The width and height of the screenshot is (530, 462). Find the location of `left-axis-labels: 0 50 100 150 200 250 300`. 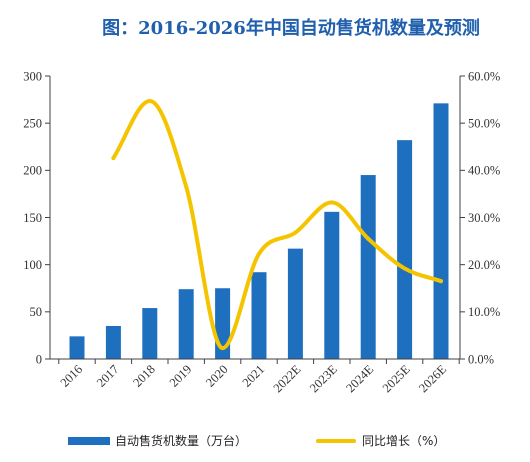

left-axis-labels: 0 50 100 150 200 250 300 is located at coordinates (32, 217).